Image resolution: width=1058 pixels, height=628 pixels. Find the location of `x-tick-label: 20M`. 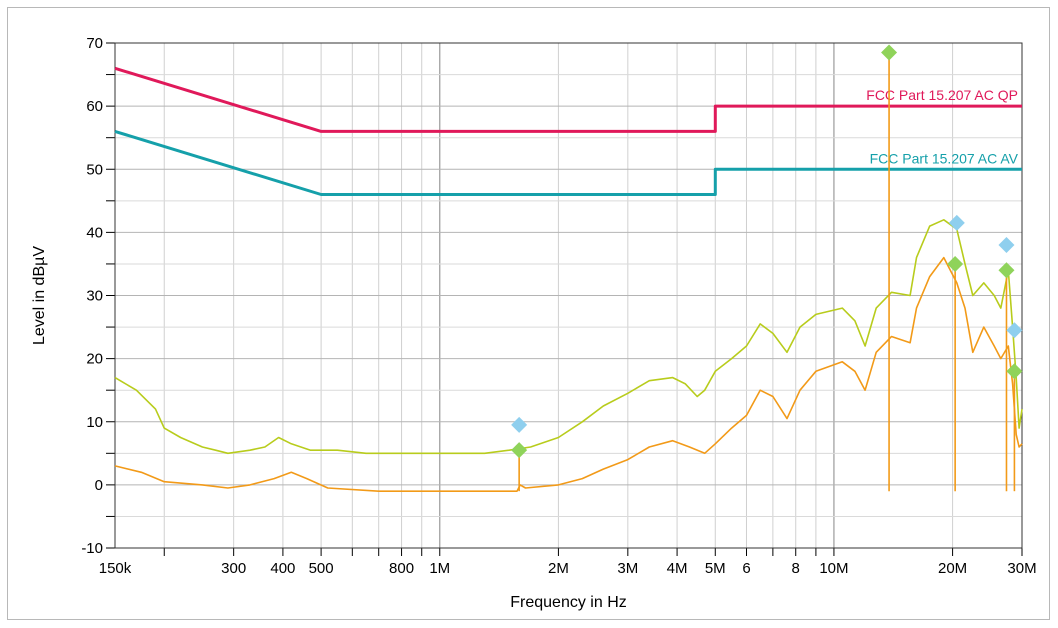

x-tick-label: 20M is located at coordinates (952, 568).